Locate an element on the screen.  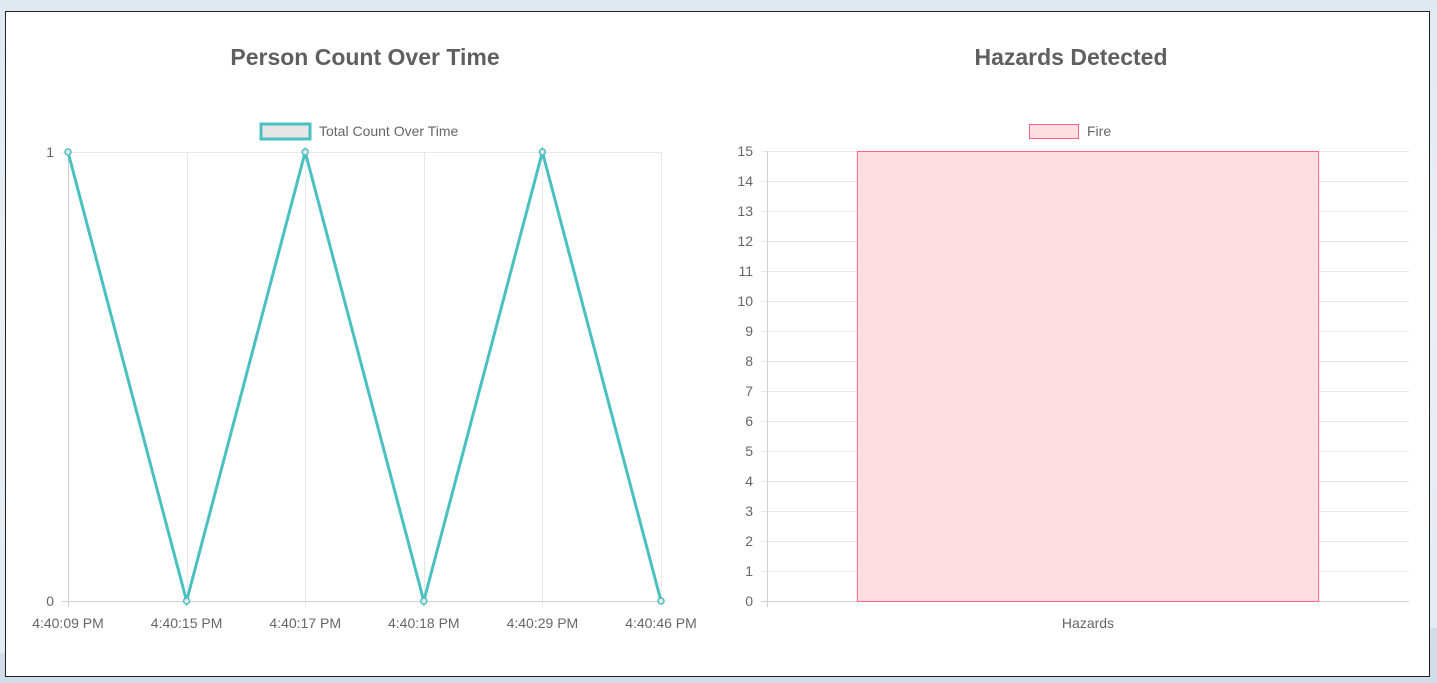
line-chart-title: Person Count Over Time is located at coordinates (364, 57).